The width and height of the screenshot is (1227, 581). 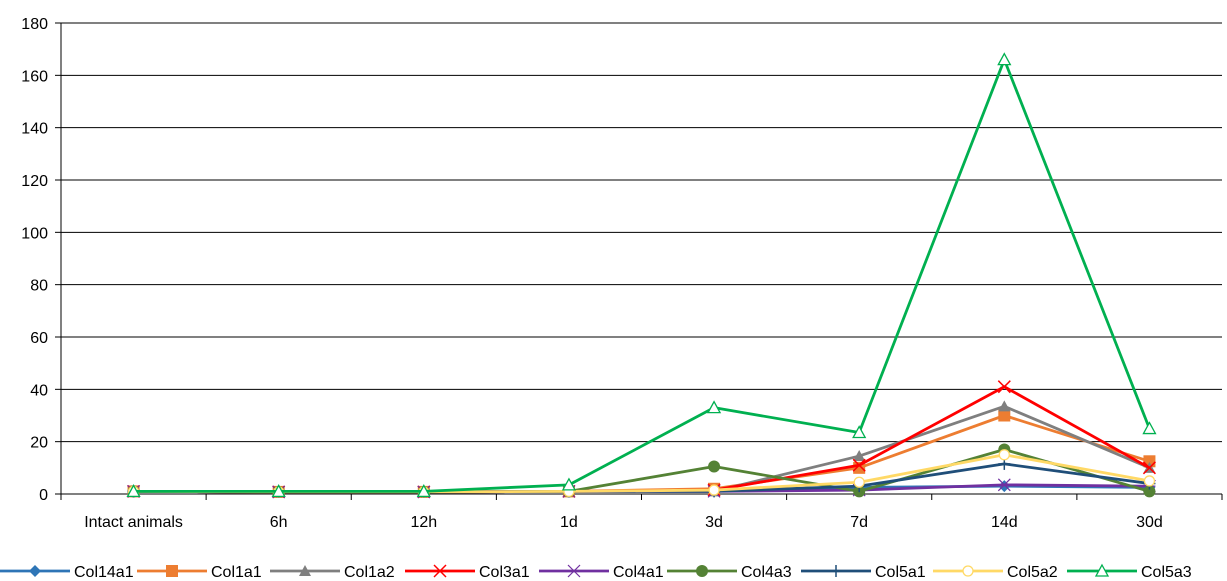 What do you see at coordinates (641, 473) in the screenshot?
I see `series-col5a2` at bounding box center [641, 473].